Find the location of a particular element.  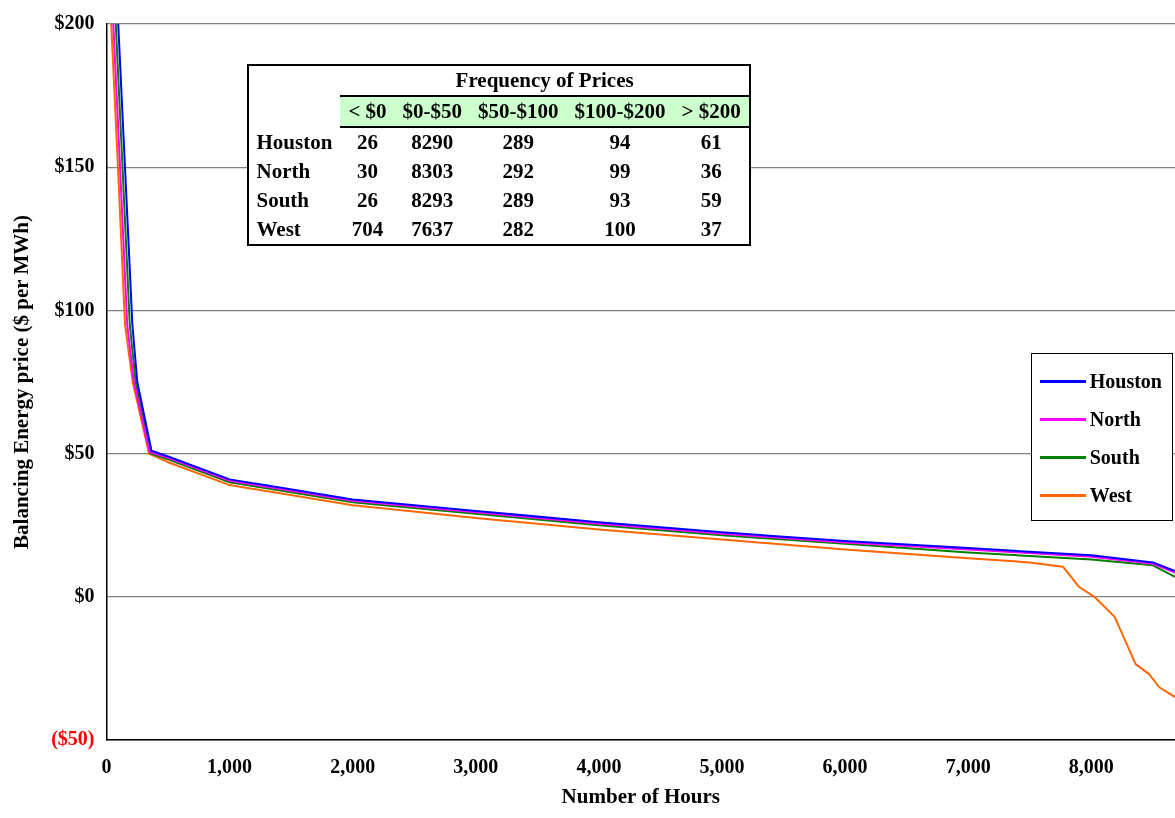

annotation: 37 is located at coordinates (711, 229).